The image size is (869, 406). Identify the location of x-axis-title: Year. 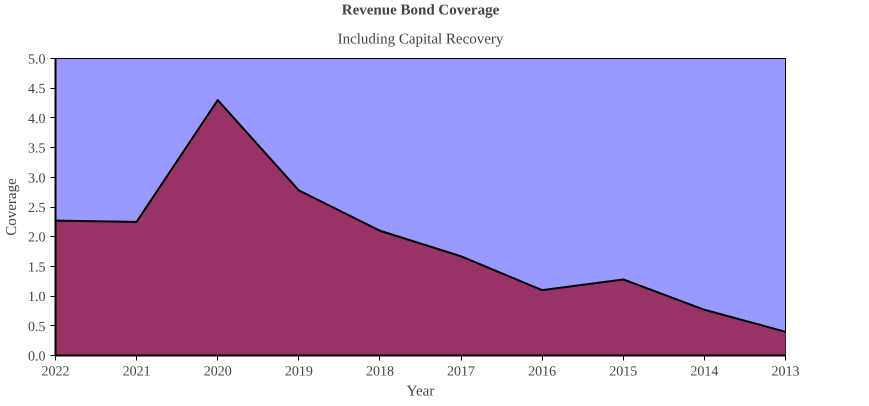
(420, 392).